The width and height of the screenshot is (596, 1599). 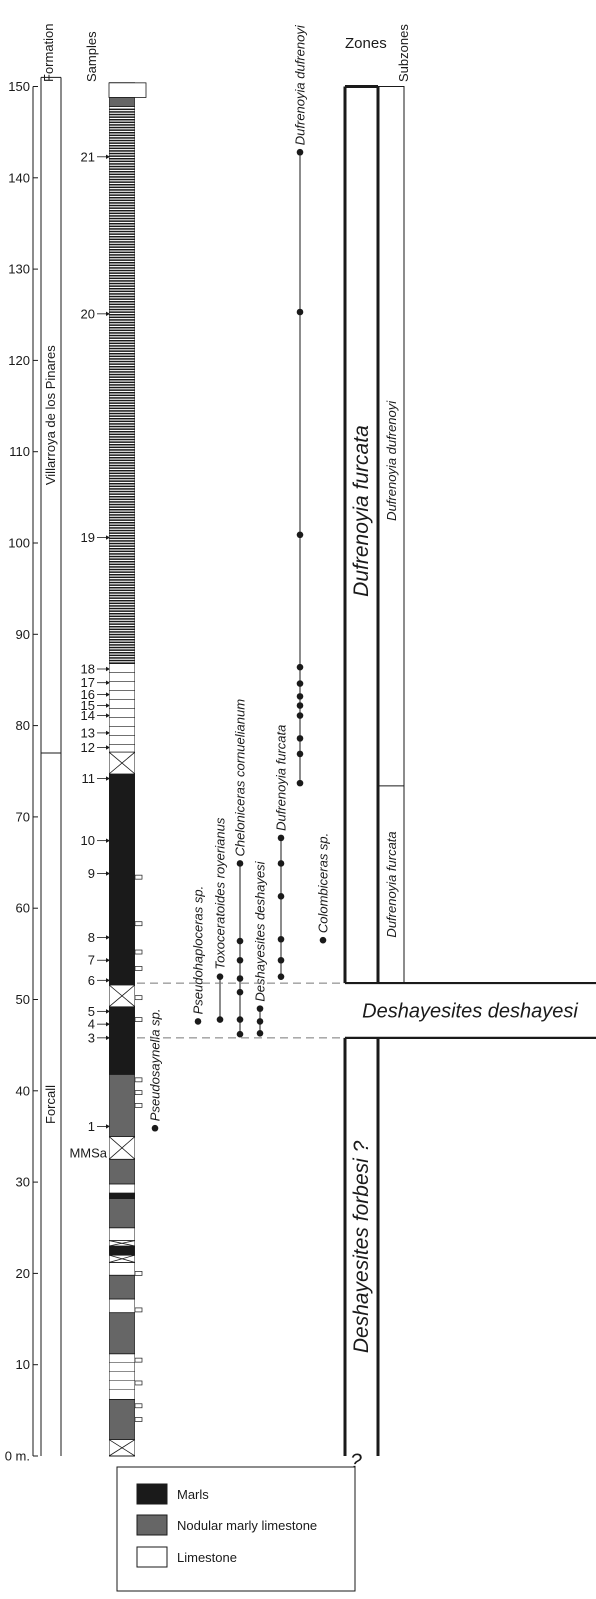 What do you see at coordinates (122, 769) in the screenshot?
I see `lithology-column` at bounding box center [122, 769].